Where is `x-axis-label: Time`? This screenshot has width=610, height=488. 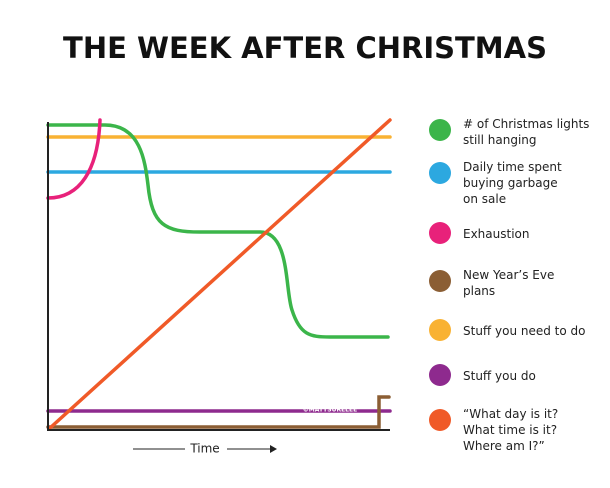
x-axis-label: Time is located at coordinates (204, 449).